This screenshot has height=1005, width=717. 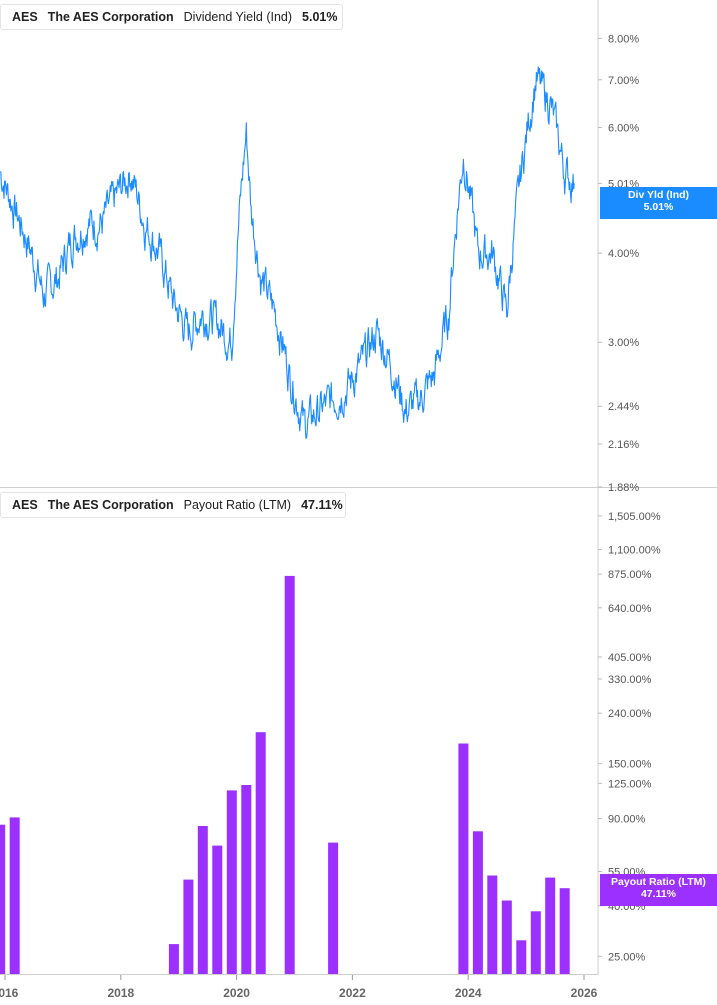 What do you see at coordinates (630, 575) in the screenshot?
I see `y-tick-label: 875.00%` at bounding box center [630, 575].